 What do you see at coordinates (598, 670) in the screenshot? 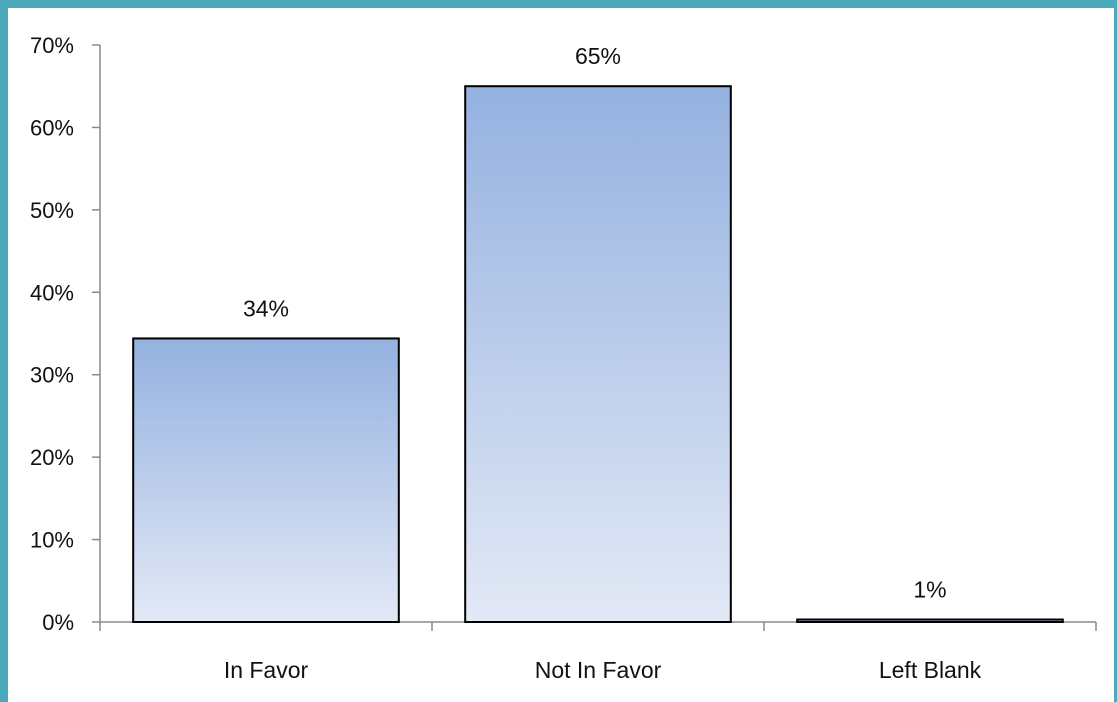
I see `x-category-label: Not In Favor` at bounding box center [598, 670].